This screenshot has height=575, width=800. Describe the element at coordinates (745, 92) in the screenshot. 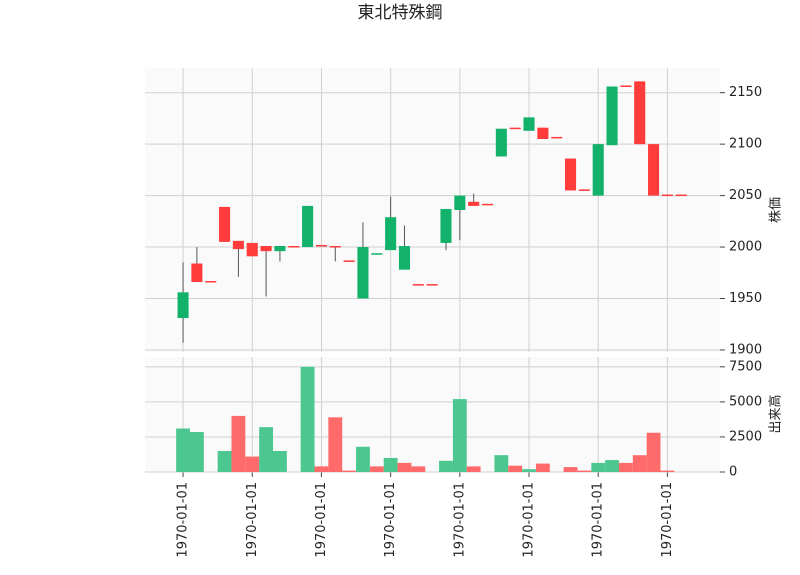

I see `y-tick-label: 2150` at that location.